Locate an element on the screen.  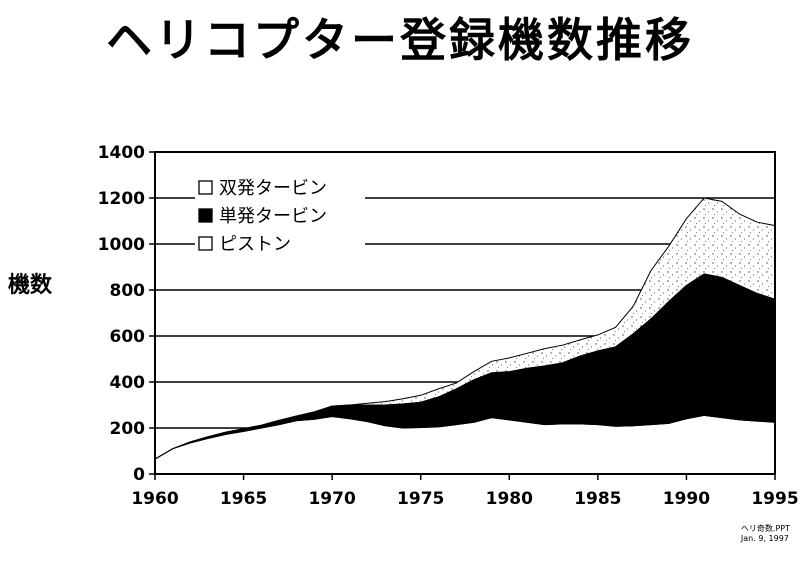
x-tick-label: 1995 is located at coordinates (774, 499).